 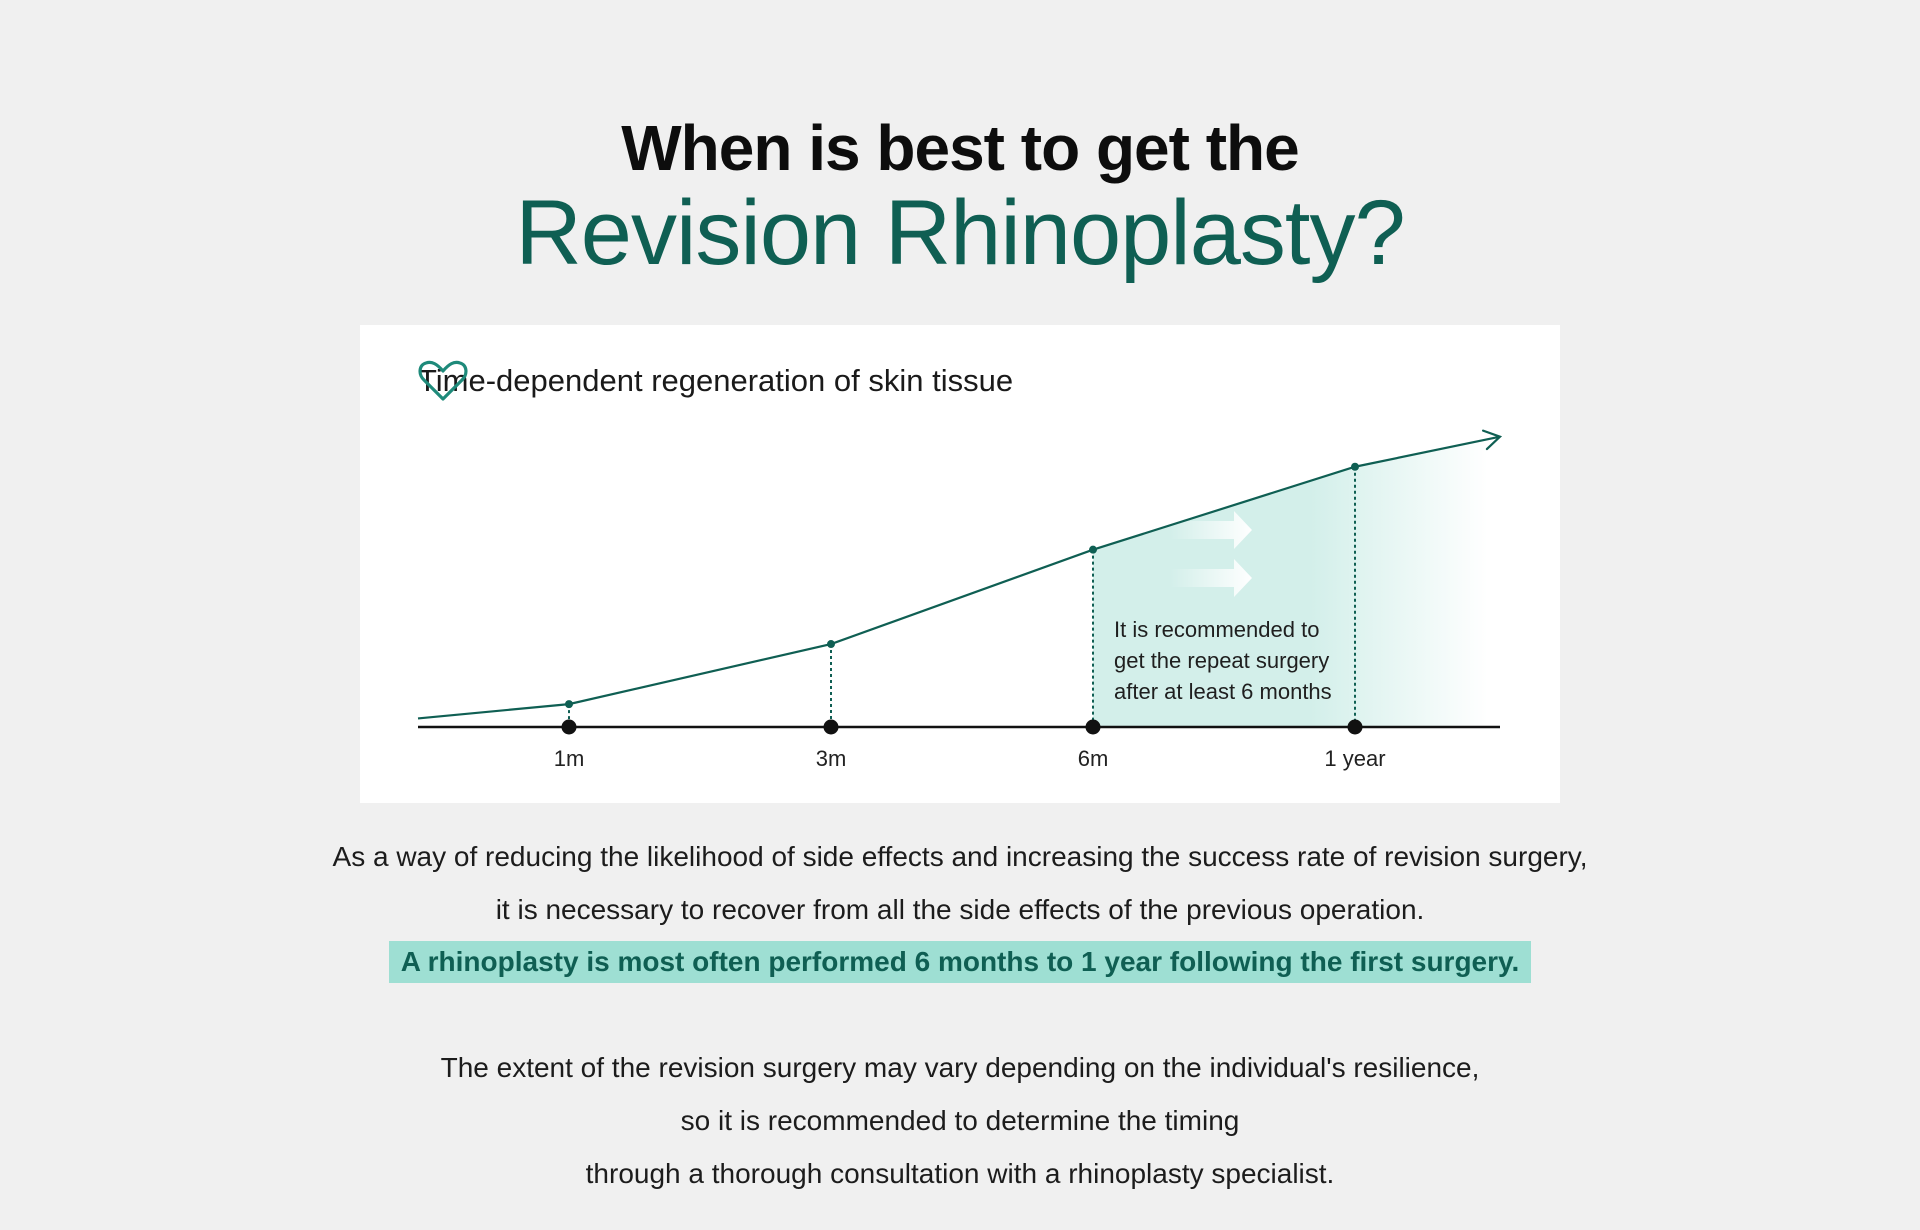 I want to click on page-title-line1: When is best to get the, so click(x=960, y=148).